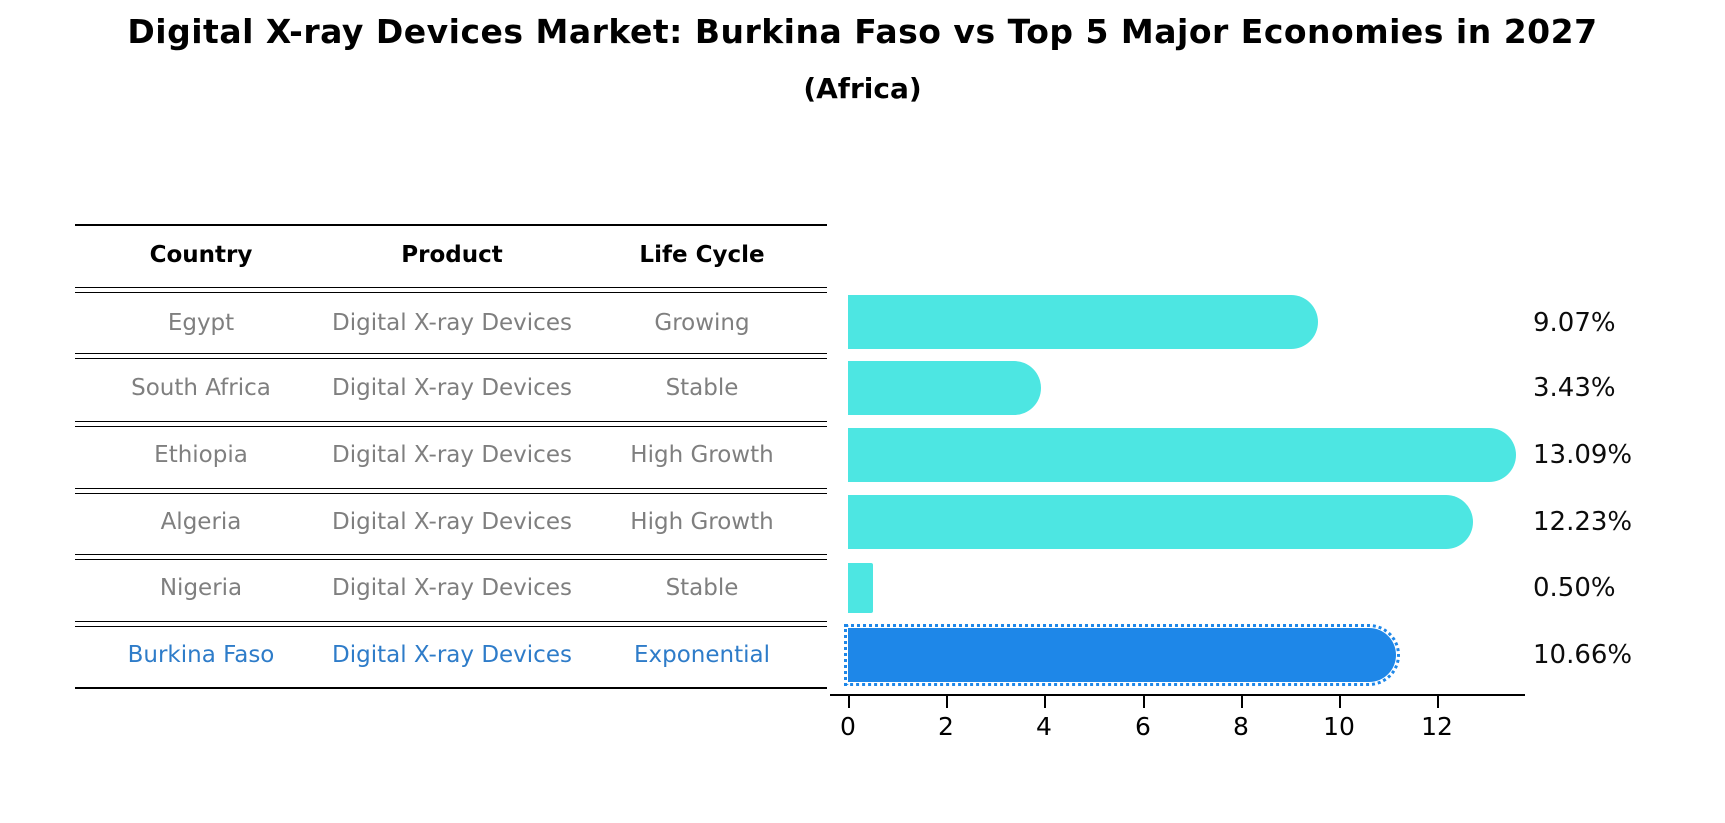 The width and height of the screenshot is (1725, 823). I want to click on bar-nigeria, so click(860, 588).